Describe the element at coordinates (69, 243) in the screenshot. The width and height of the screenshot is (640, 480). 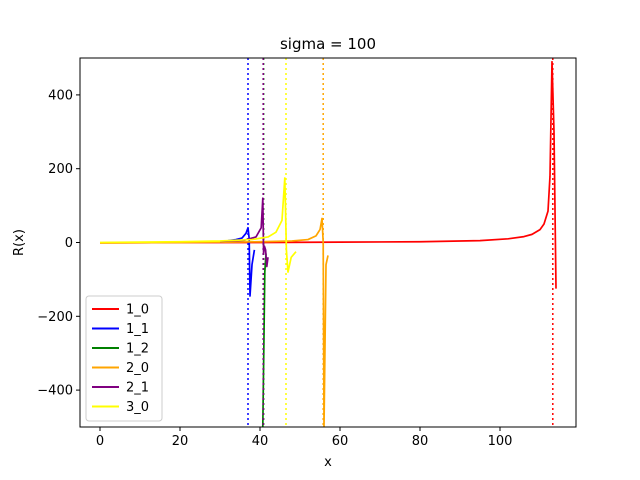
I see `y-tick-label: 0` at that location.